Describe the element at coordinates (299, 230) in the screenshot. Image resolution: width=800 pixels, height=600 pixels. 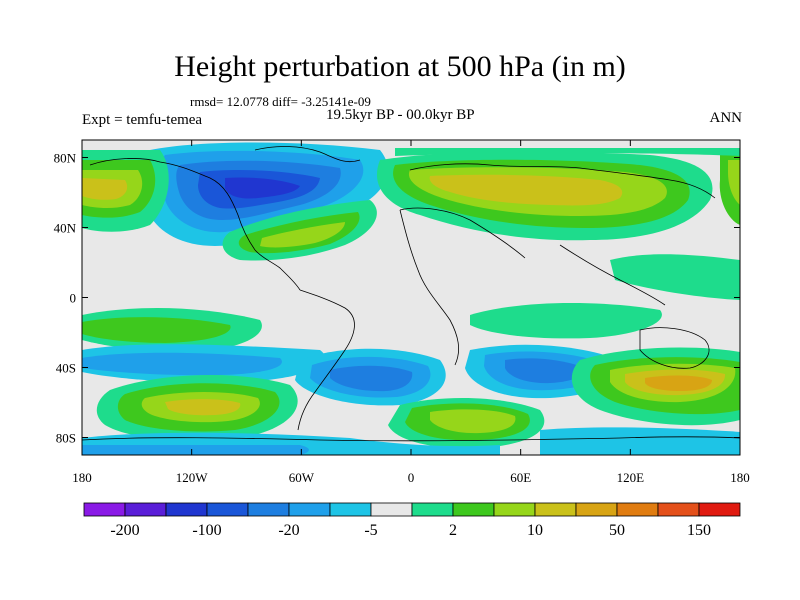
I see `positive-anomaly-atlantic-gulf` at that location.